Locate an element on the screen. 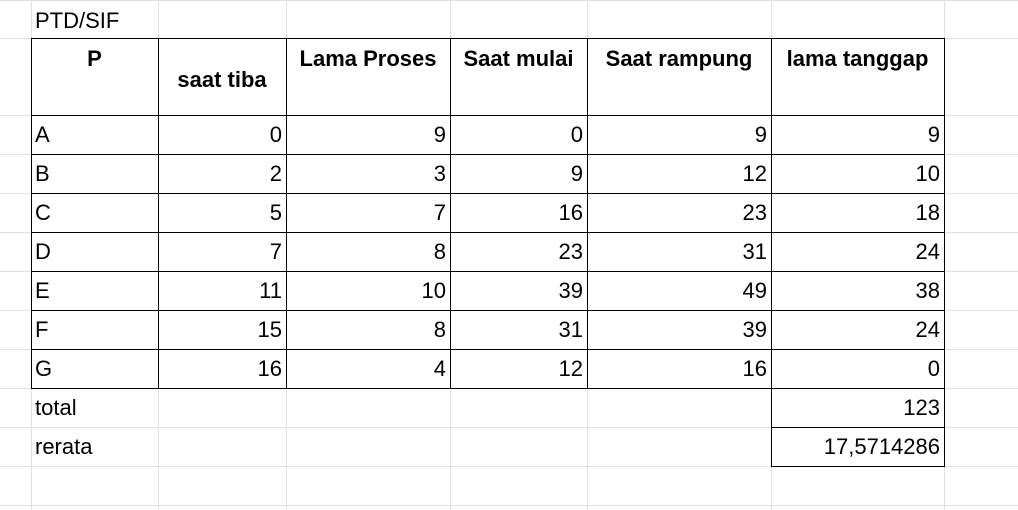 This screenshot has height=510, width=1018. cell-p: D is located at coordinates (43, 251).